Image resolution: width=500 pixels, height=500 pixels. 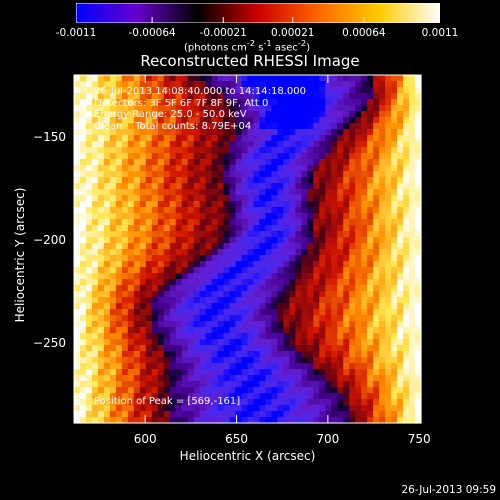 I want to click on info-line: Clean Total counts: 8.79E+04, so click(x=173, y=126).